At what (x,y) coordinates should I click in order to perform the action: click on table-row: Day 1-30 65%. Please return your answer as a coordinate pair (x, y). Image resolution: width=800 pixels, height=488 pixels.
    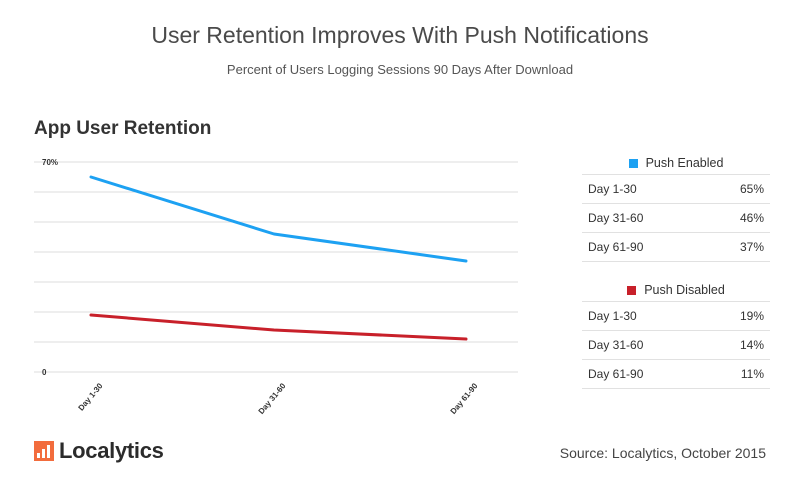
    Looking at the image, I should click on (676, 188).